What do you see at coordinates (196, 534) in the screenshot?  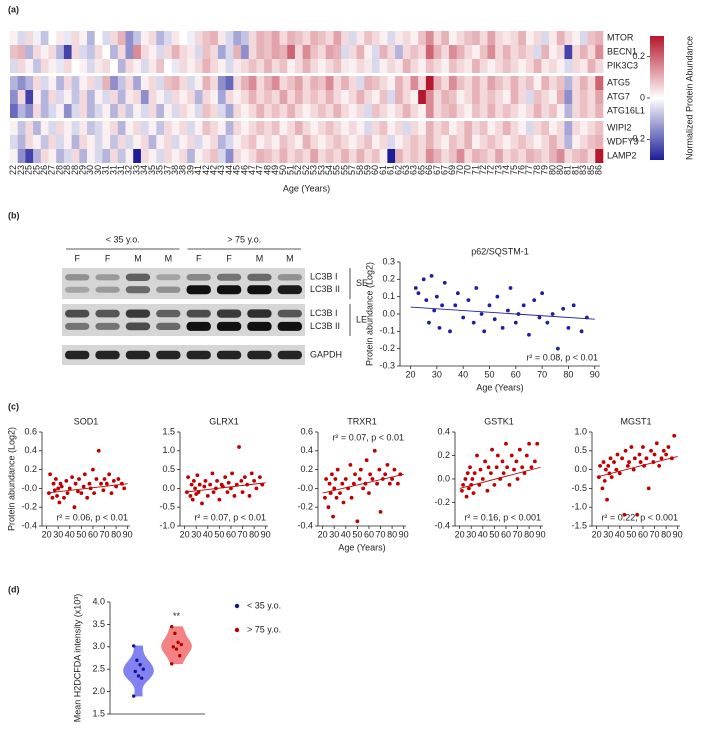 I see `x-tick-label: 30` at bounding box center [196, 534].